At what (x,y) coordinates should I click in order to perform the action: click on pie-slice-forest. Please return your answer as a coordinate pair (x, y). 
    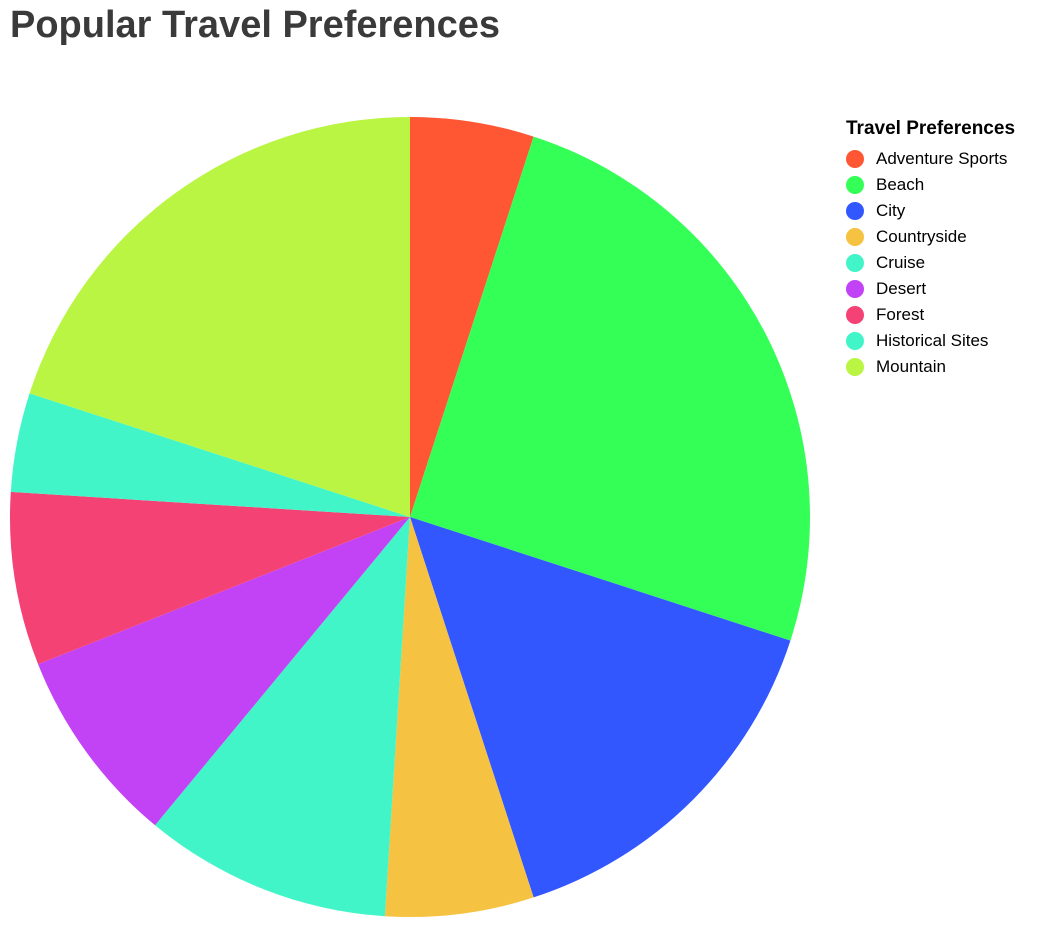
    Looking at the image, I should click on (210, 578).